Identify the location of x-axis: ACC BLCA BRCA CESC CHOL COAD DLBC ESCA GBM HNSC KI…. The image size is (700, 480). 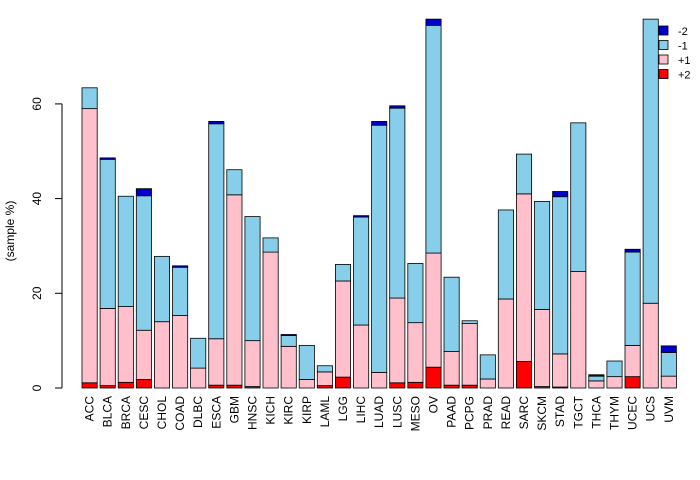
(379, 413).